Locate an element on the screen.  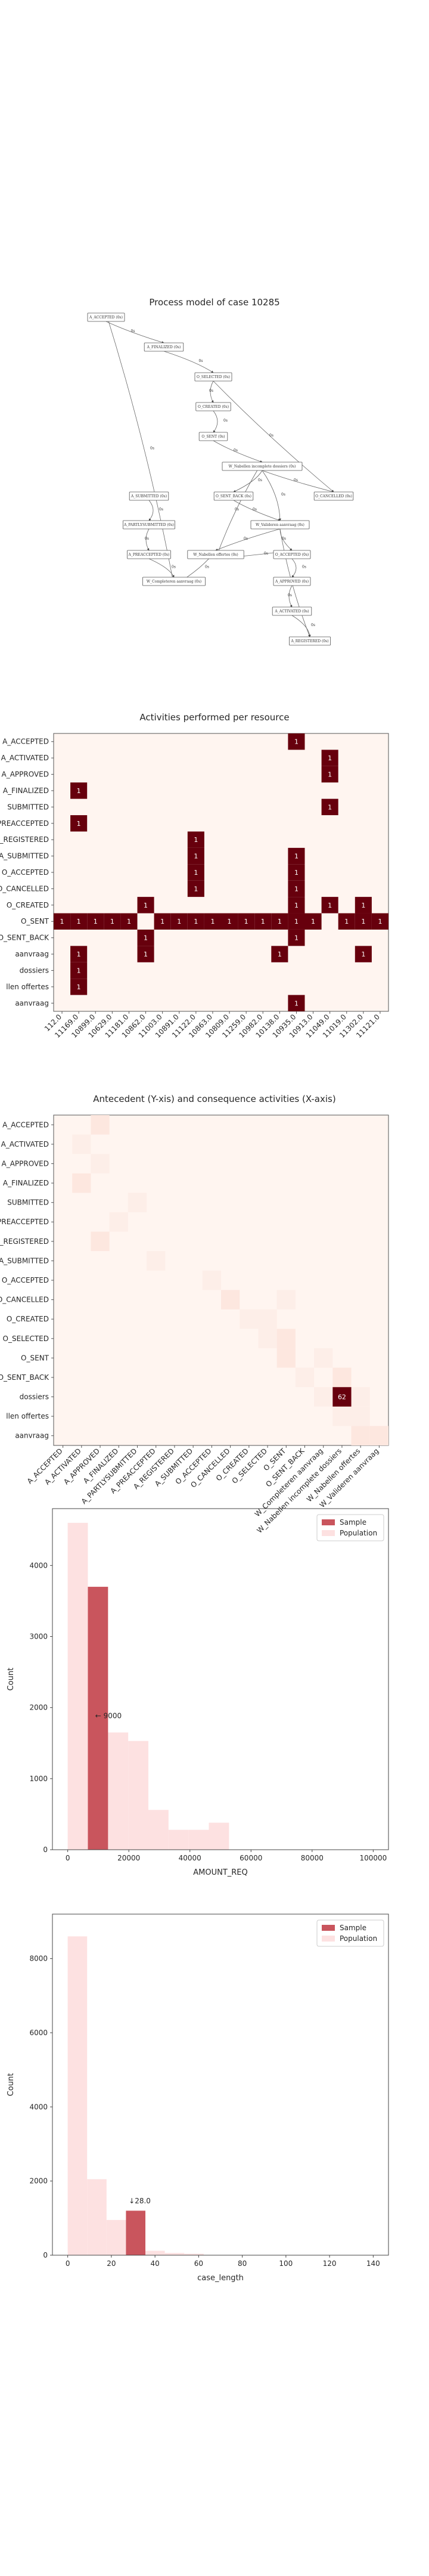
sample-bar is located at coordinates (136, 2232).